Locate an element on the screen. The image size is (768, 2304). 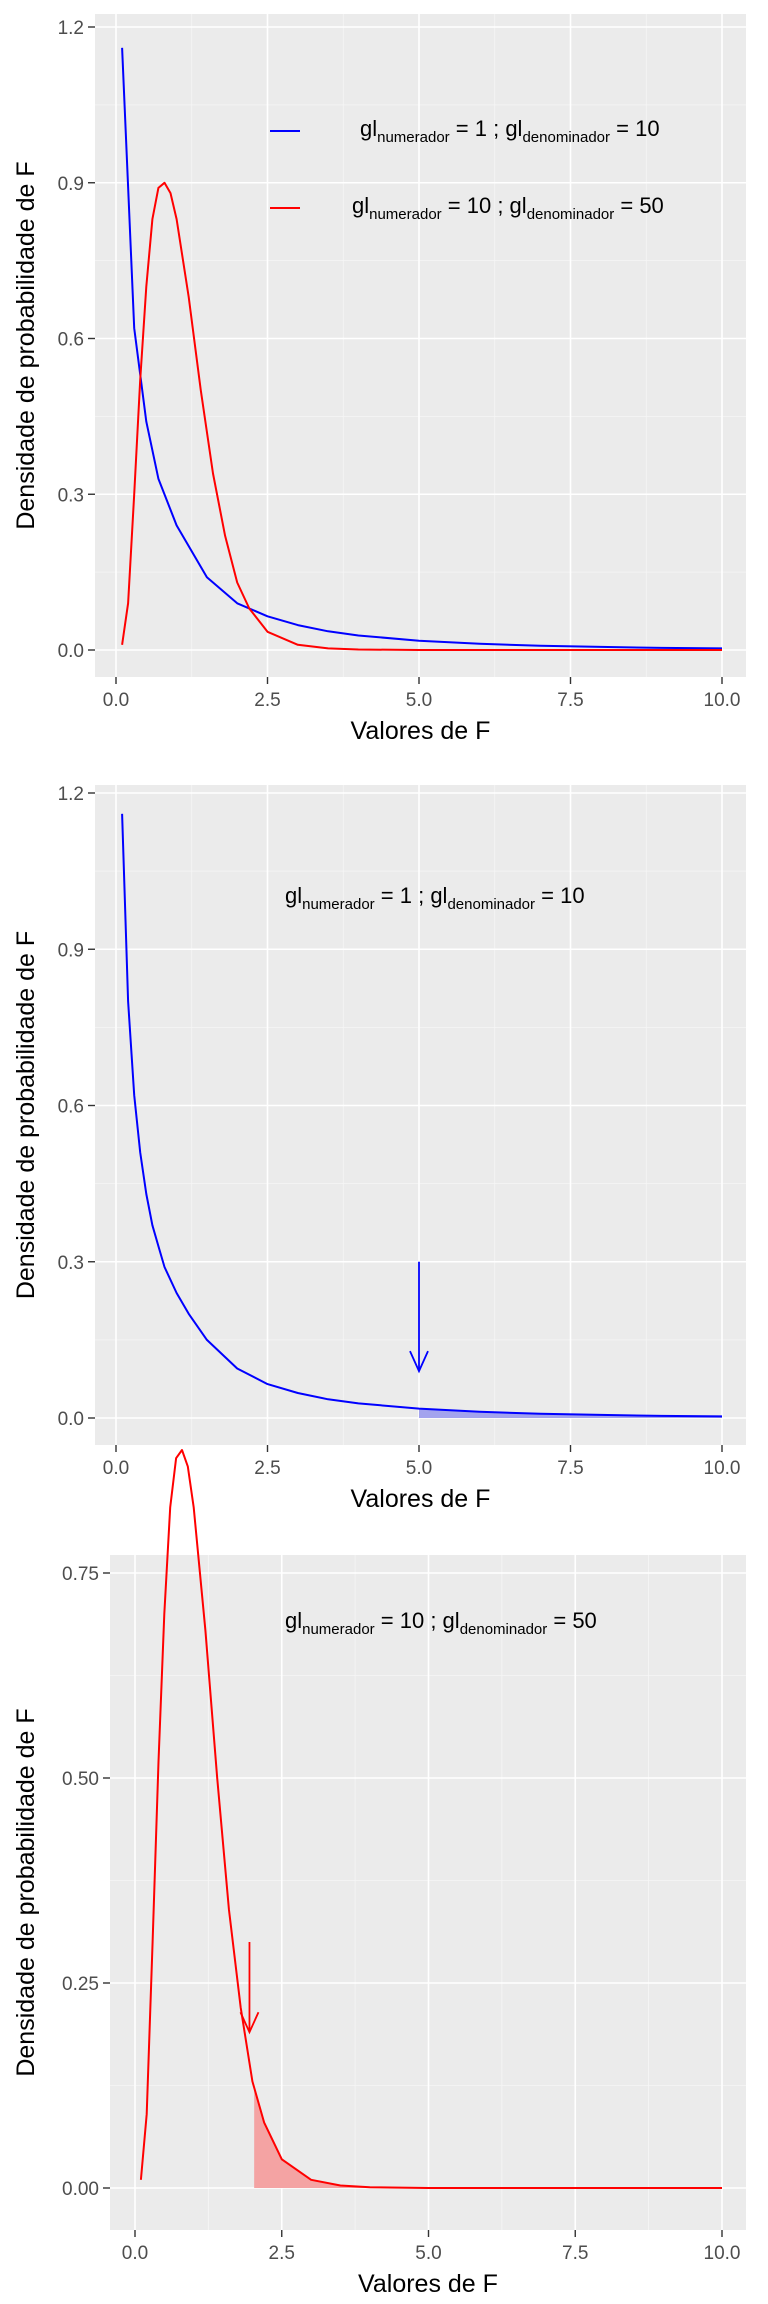
legend-label-1: glnumerador = 1 ; gldenominador = 10 is located at coordinates (510, 131).